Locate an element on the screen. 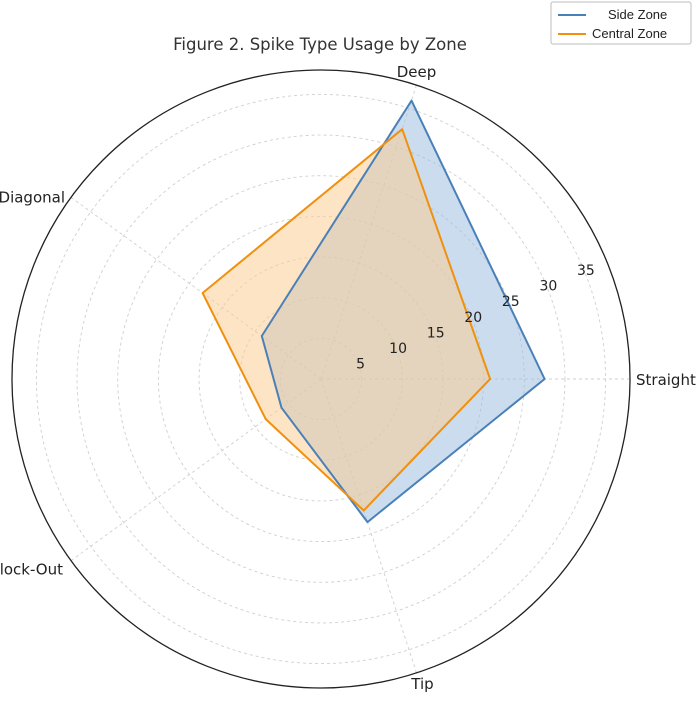  legend-label-0: Side Zone is located at coordinates (637, 14).